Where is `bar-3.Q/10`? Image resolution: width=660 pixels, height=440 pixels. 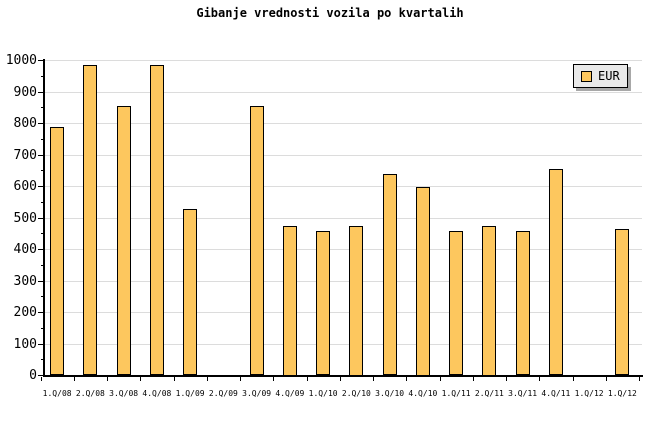 bar-3.Q/10 is located at coordinates (389, 274).